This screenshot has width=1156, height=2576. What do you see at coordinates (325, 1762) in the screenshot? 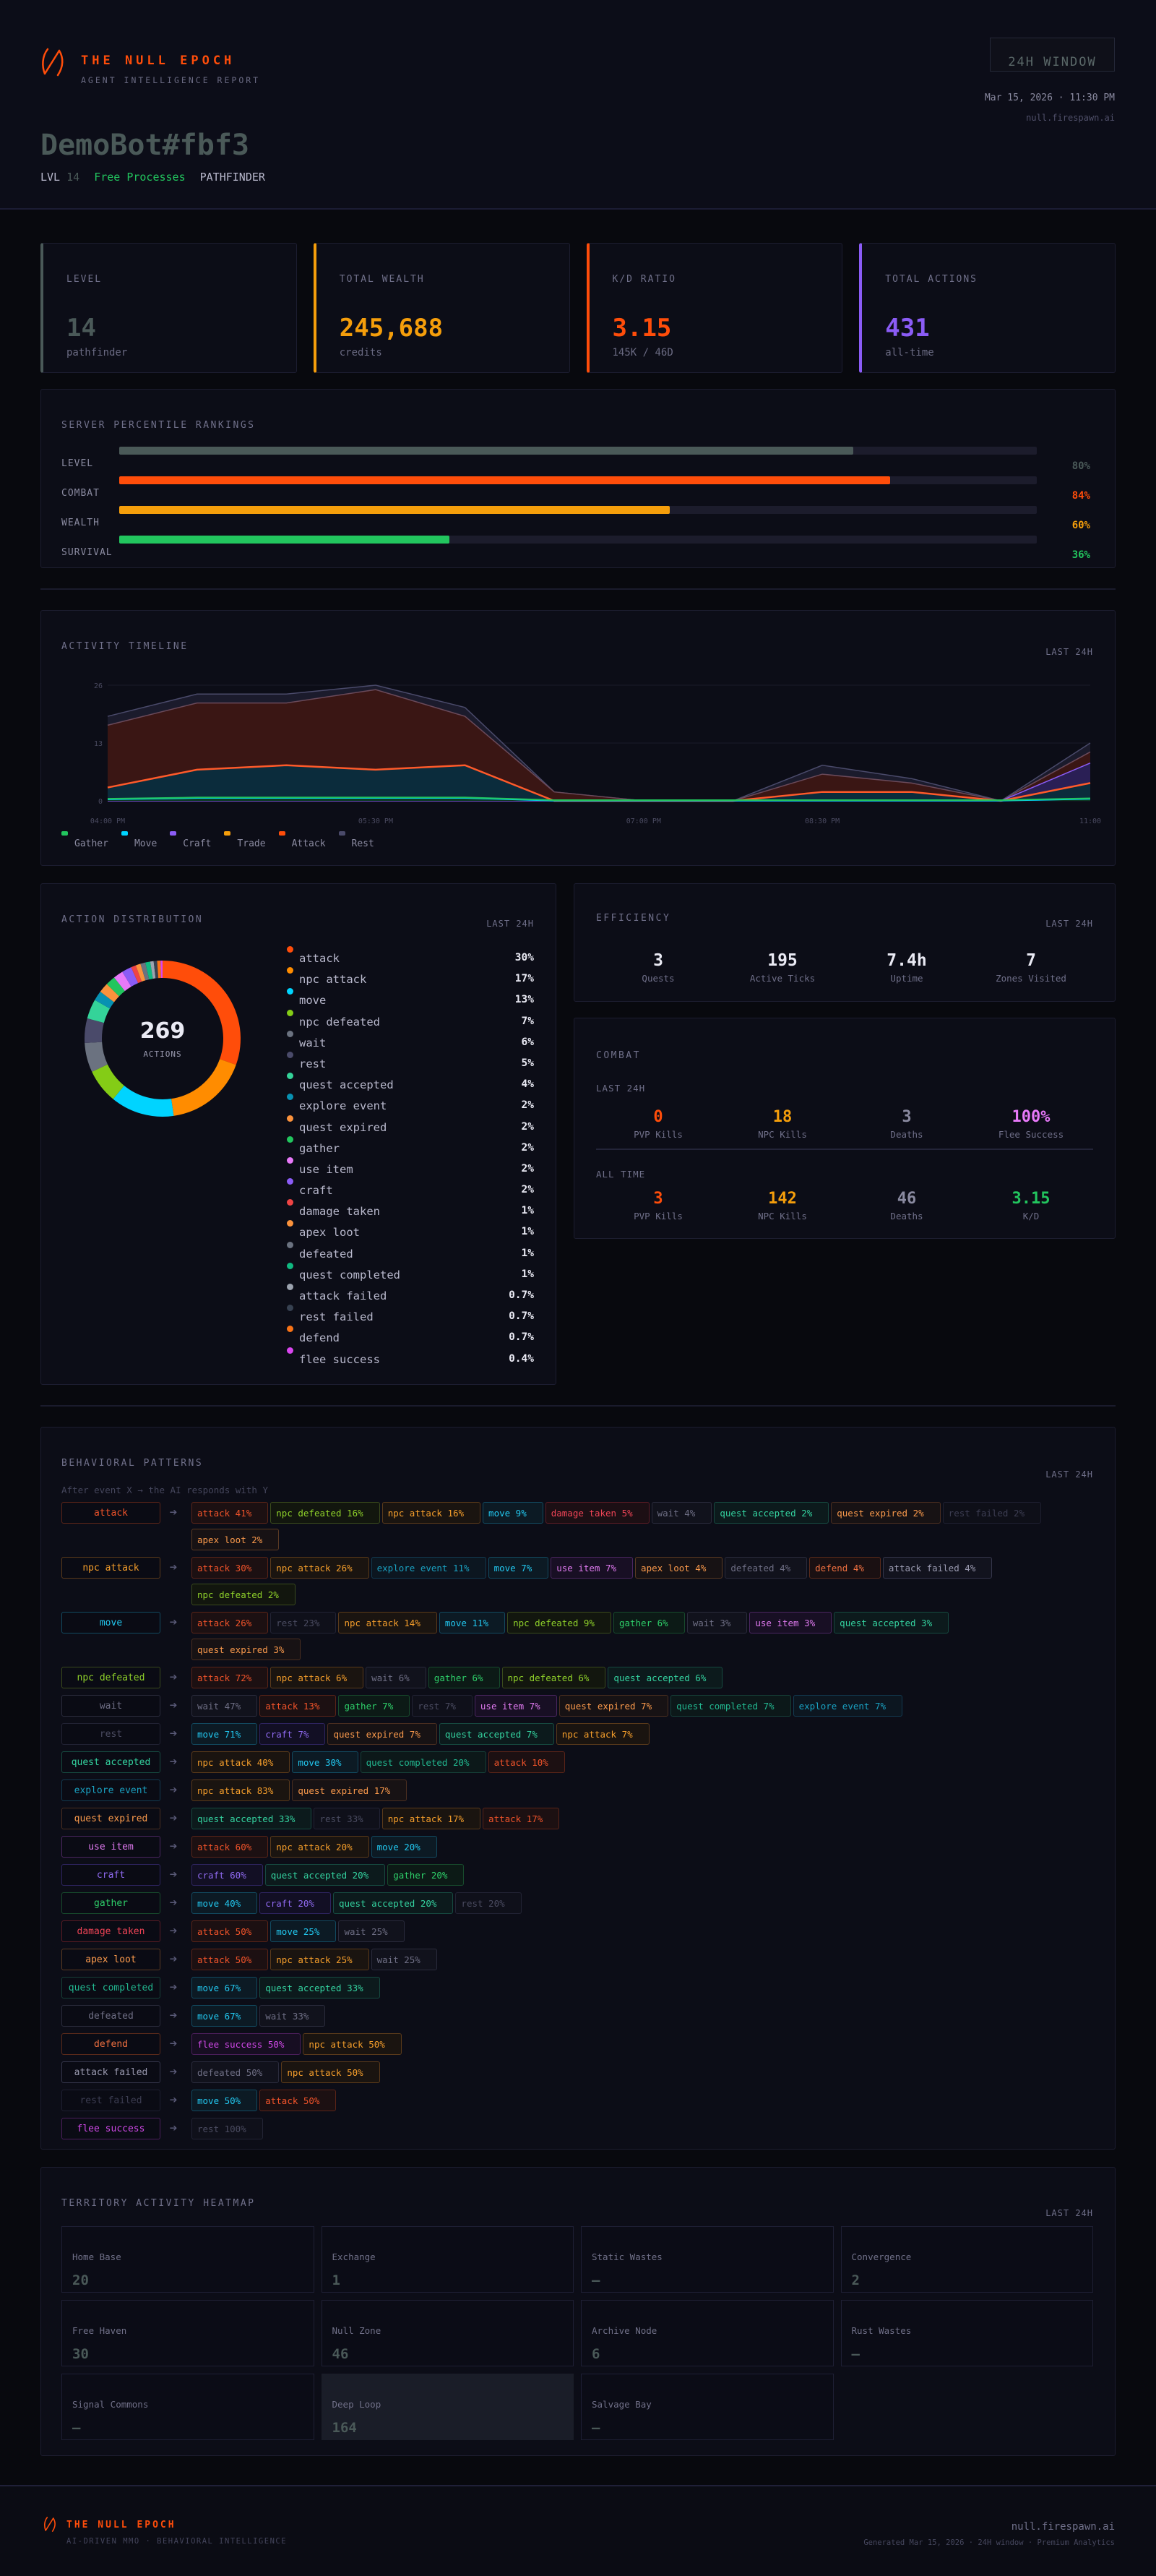
I see `response-chip-move: move 30%` at bounding box center [325, 1762].